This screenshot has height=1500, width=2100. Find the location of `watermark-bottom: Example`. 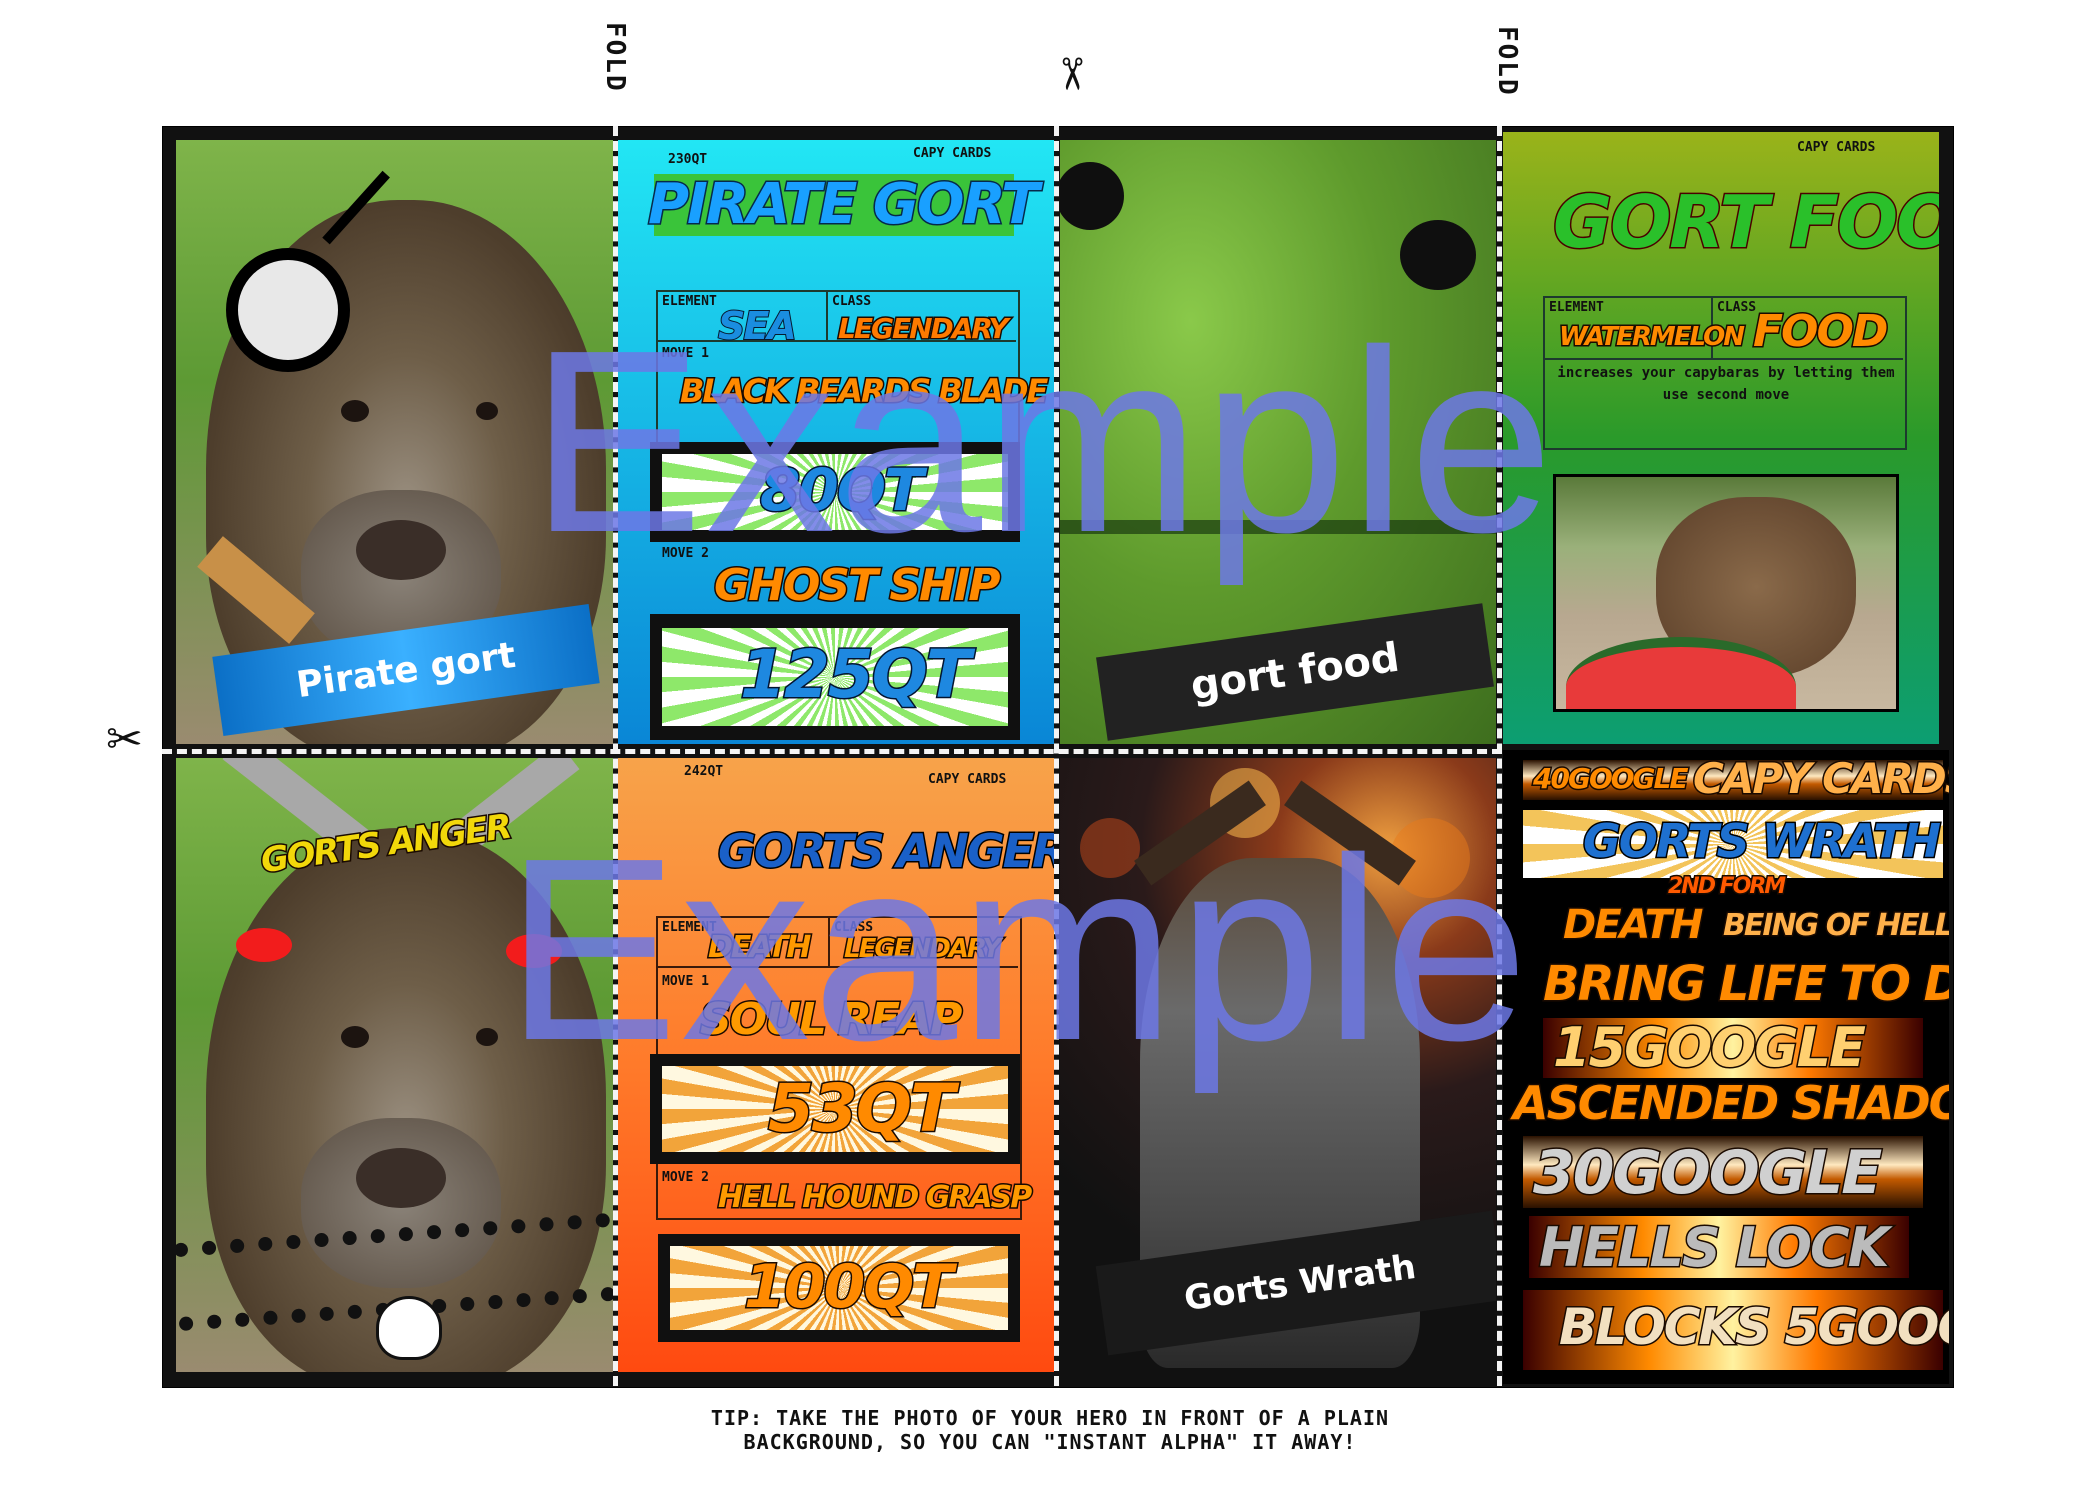

watermark-bottom: Example is located at coordinates (1018, 950).